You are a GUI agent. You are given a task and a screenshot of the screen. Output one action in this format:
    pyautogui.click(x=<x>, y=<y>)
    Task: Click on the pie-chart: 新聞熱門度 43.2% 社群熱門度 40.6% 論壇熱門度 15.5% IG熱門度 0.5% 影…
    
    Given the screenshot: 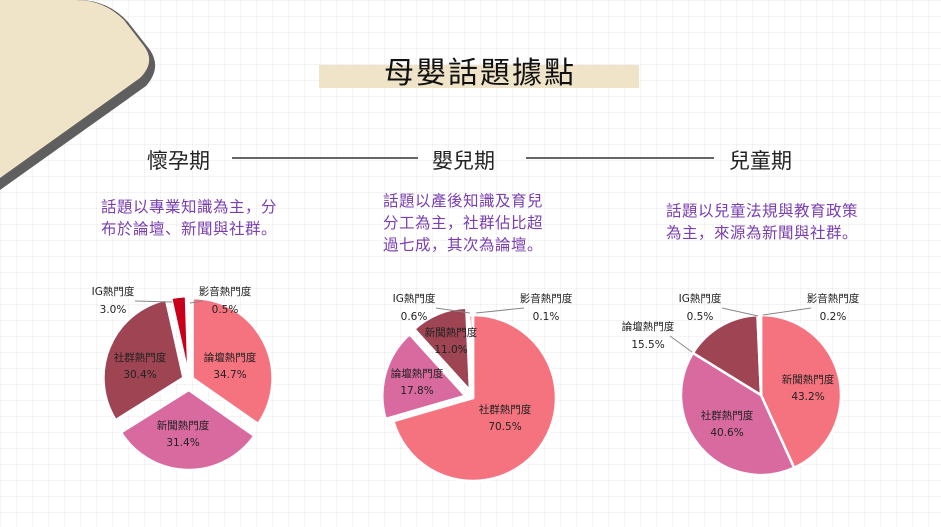 What is the action you would take?
    pyautogui.click(x=741, y=384)
    